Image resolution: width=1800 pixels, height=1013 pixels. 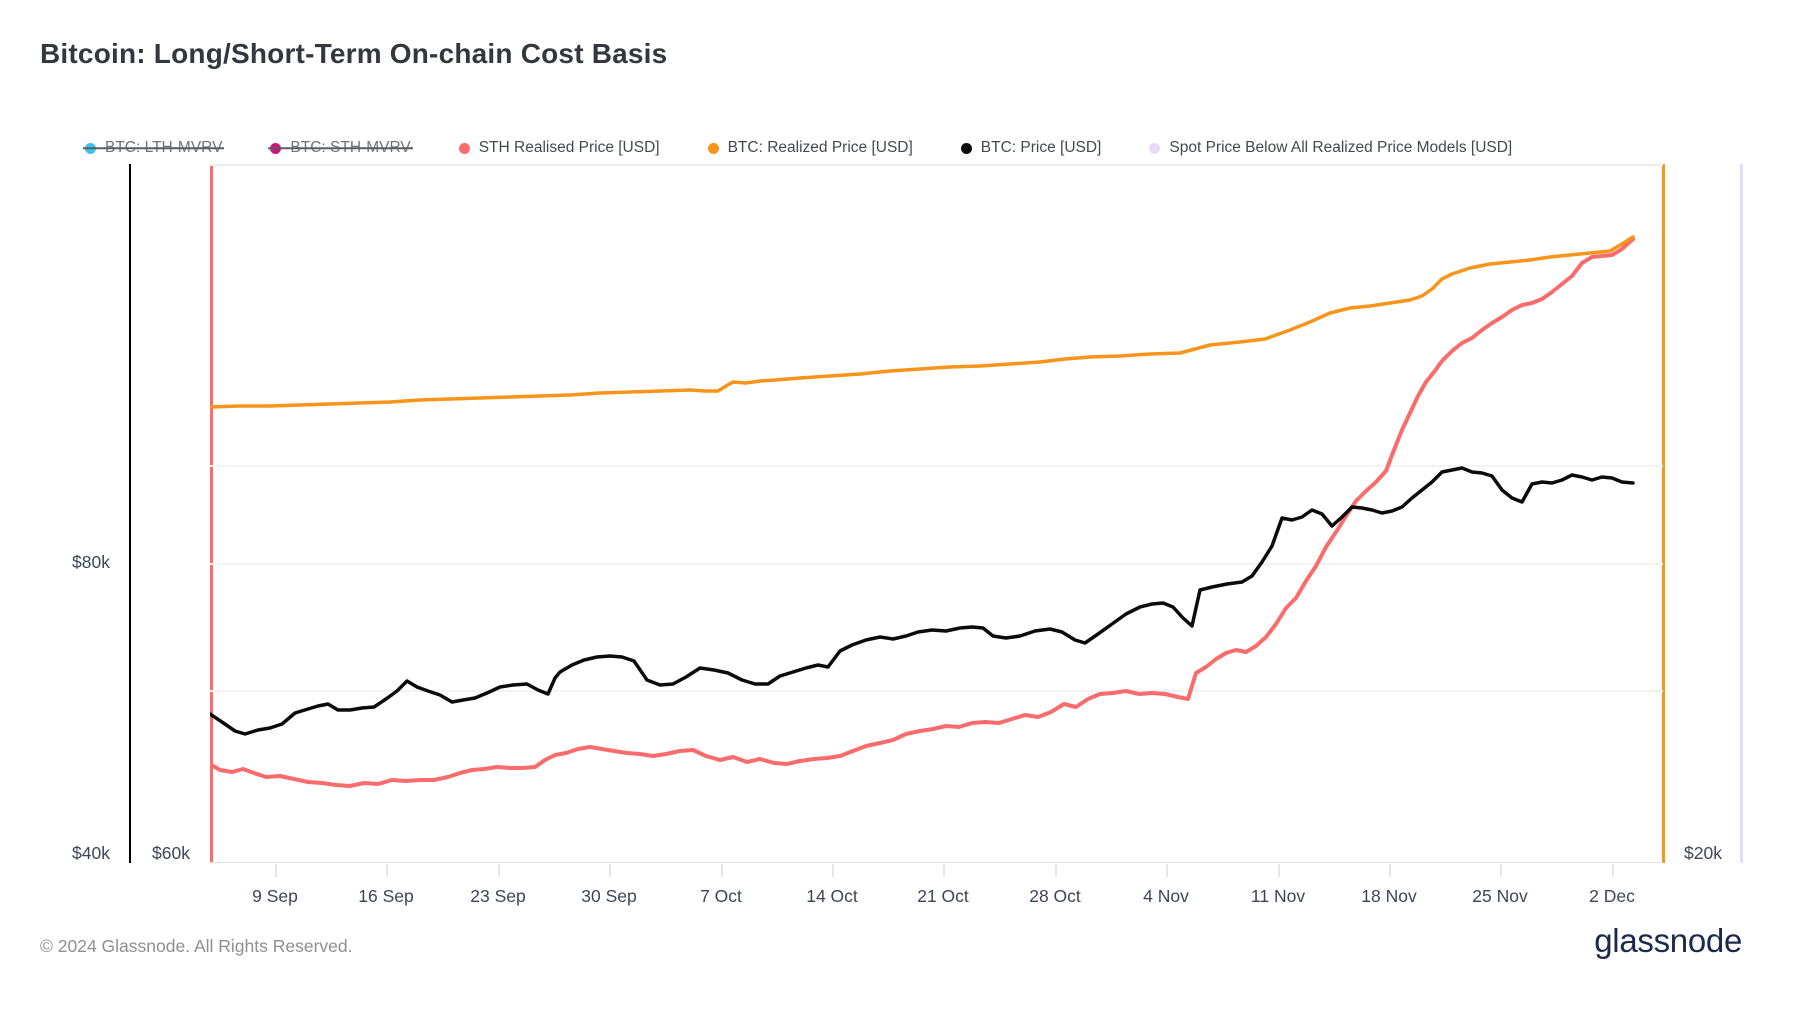 What do you see at coordinates (1155, 148) in the screenshot?
I see `legend-dot-spot-below-models-icon` at bounding box center [1155, 148].